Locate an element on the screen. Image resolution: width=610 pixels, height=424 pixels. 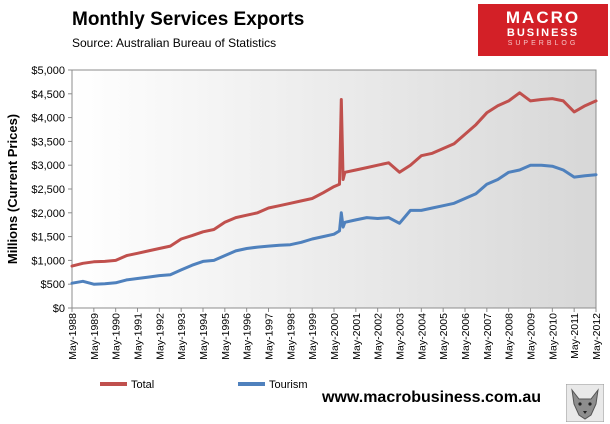
x-tick-label: May-2012 is located at coordinates (597, 336).